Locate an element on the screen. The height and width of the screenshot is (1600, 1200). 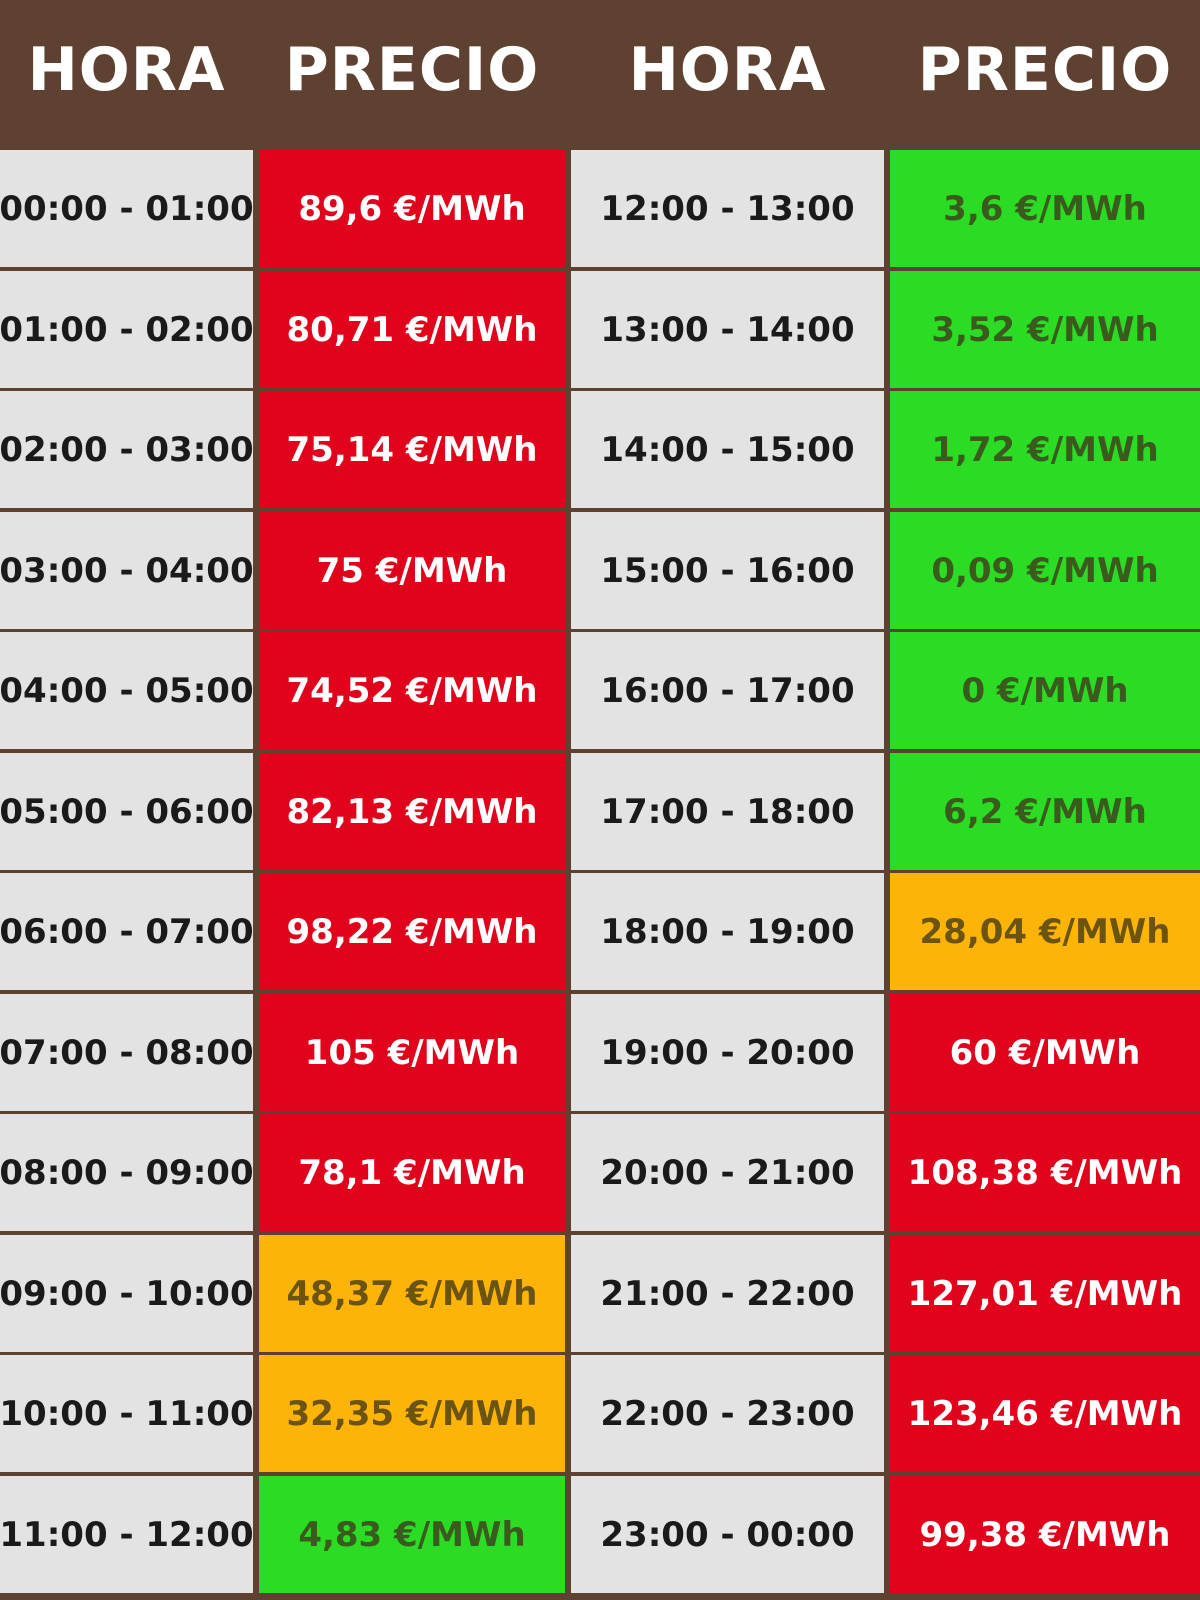
price-cell: 89,6 €/MWh is located at coordinates (412, 208).